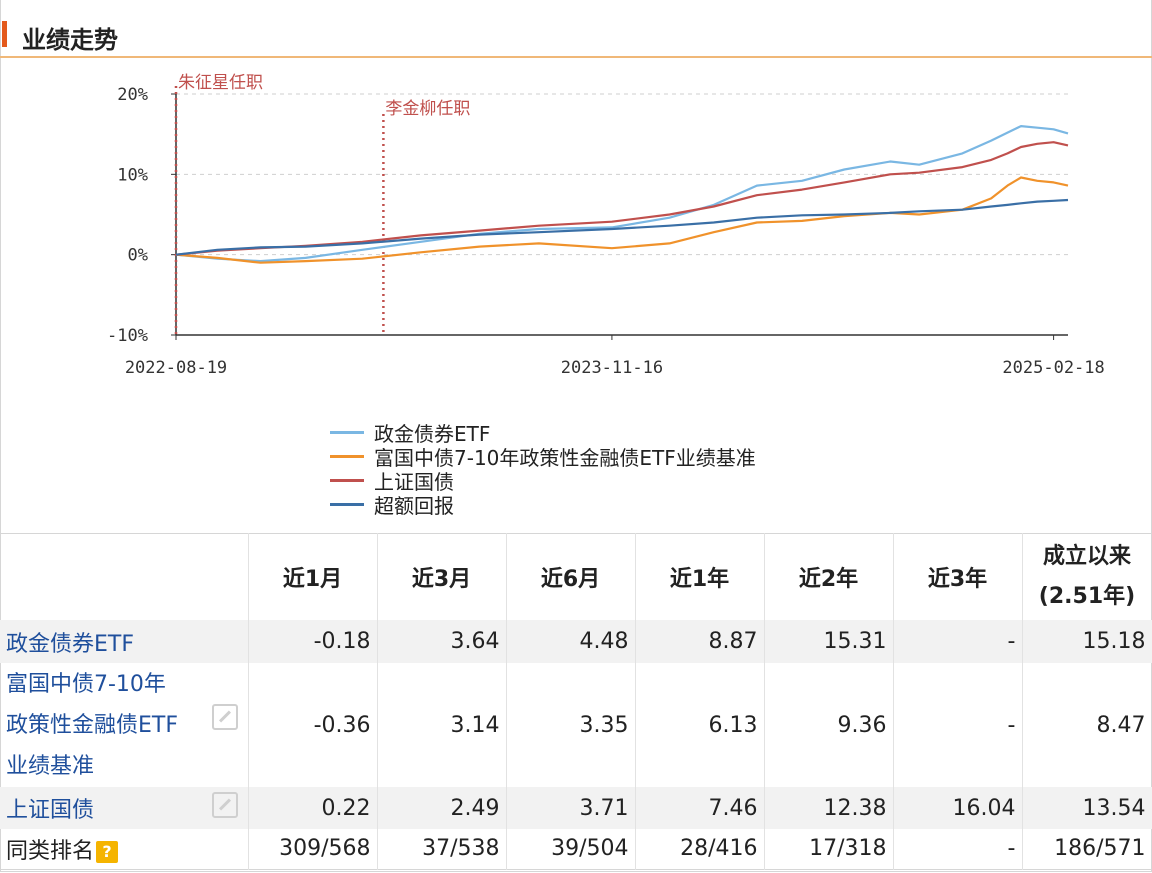 The width and height of the screenshot is (1152, 873). What do you see at coordinates (124, 808) in the screenshot?
I see `row-name: 上证国债` at bounding box center [124, 808].